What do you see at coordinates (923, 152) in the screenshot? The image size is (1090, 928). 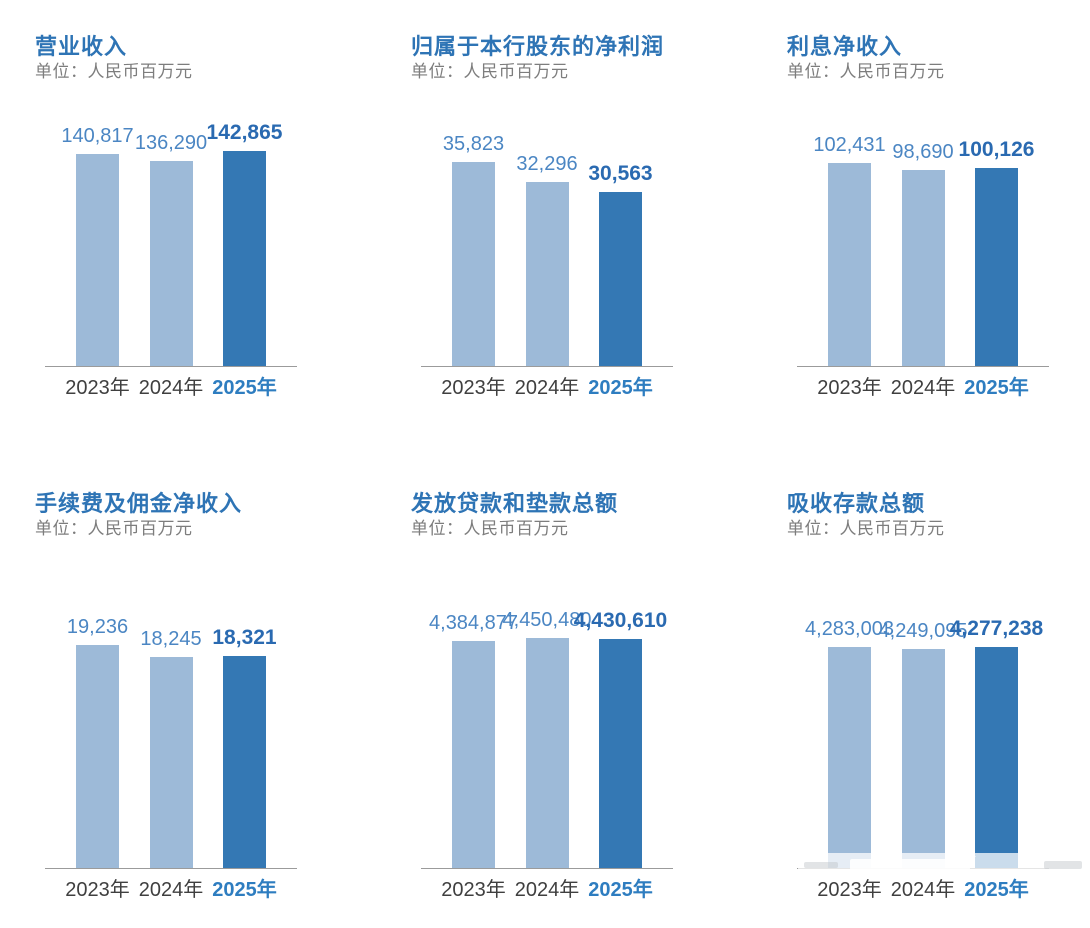 I see `bar-value-label: 98,690` at bounding box center [923, 152].